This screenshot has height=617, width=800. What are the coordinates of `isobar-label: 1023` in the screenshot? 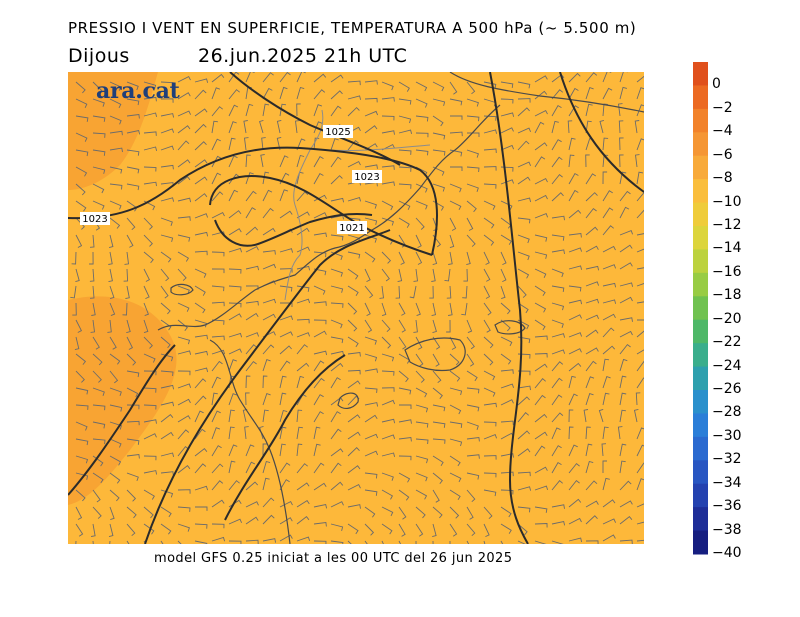 It's located at (367, 176).